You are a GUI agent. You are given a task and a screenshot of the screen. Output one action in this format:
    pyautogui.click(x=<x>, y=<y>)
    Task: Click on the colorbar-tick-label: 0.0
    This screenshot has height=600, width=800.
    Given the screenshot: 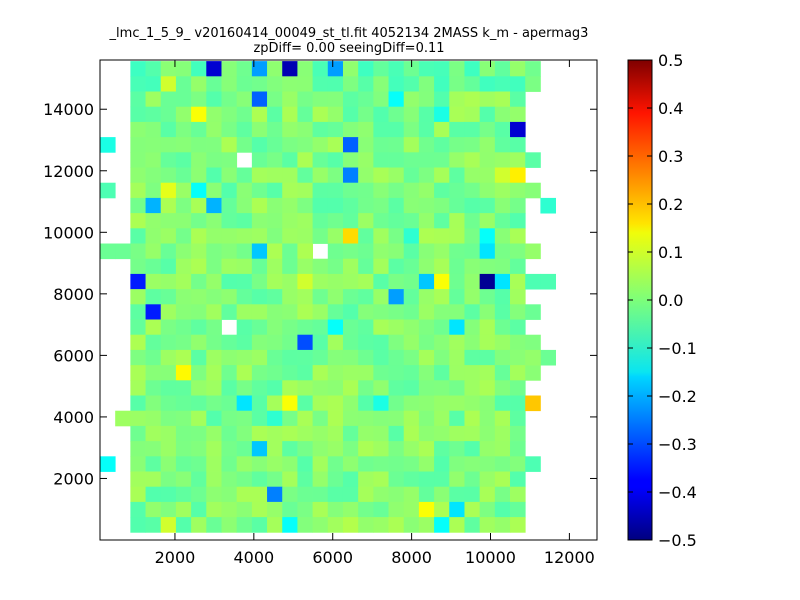 What is the action you would take?
    pyautogui.click(x=670, y=300)
    